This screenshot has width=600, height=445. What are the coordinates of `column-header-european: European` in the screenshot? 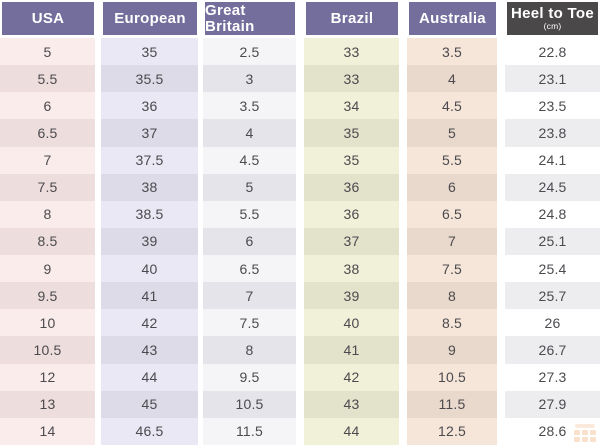 It's located at (152, 19).